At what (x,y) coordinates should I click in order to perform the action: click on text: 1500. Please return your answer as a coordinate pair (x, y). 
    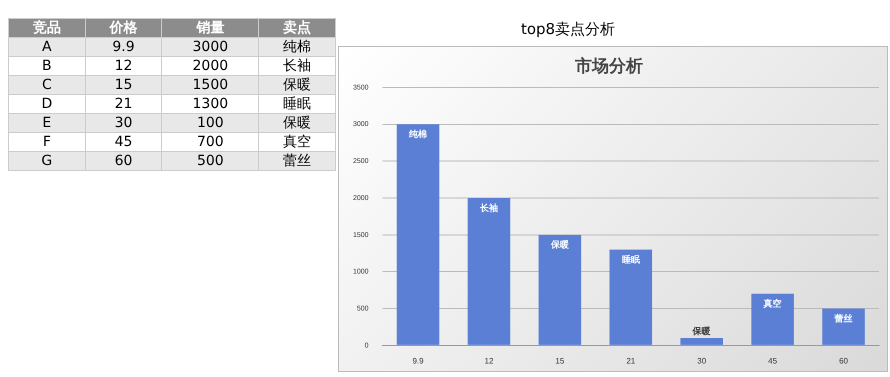
    Looking at the image, I should click on (210, 85).